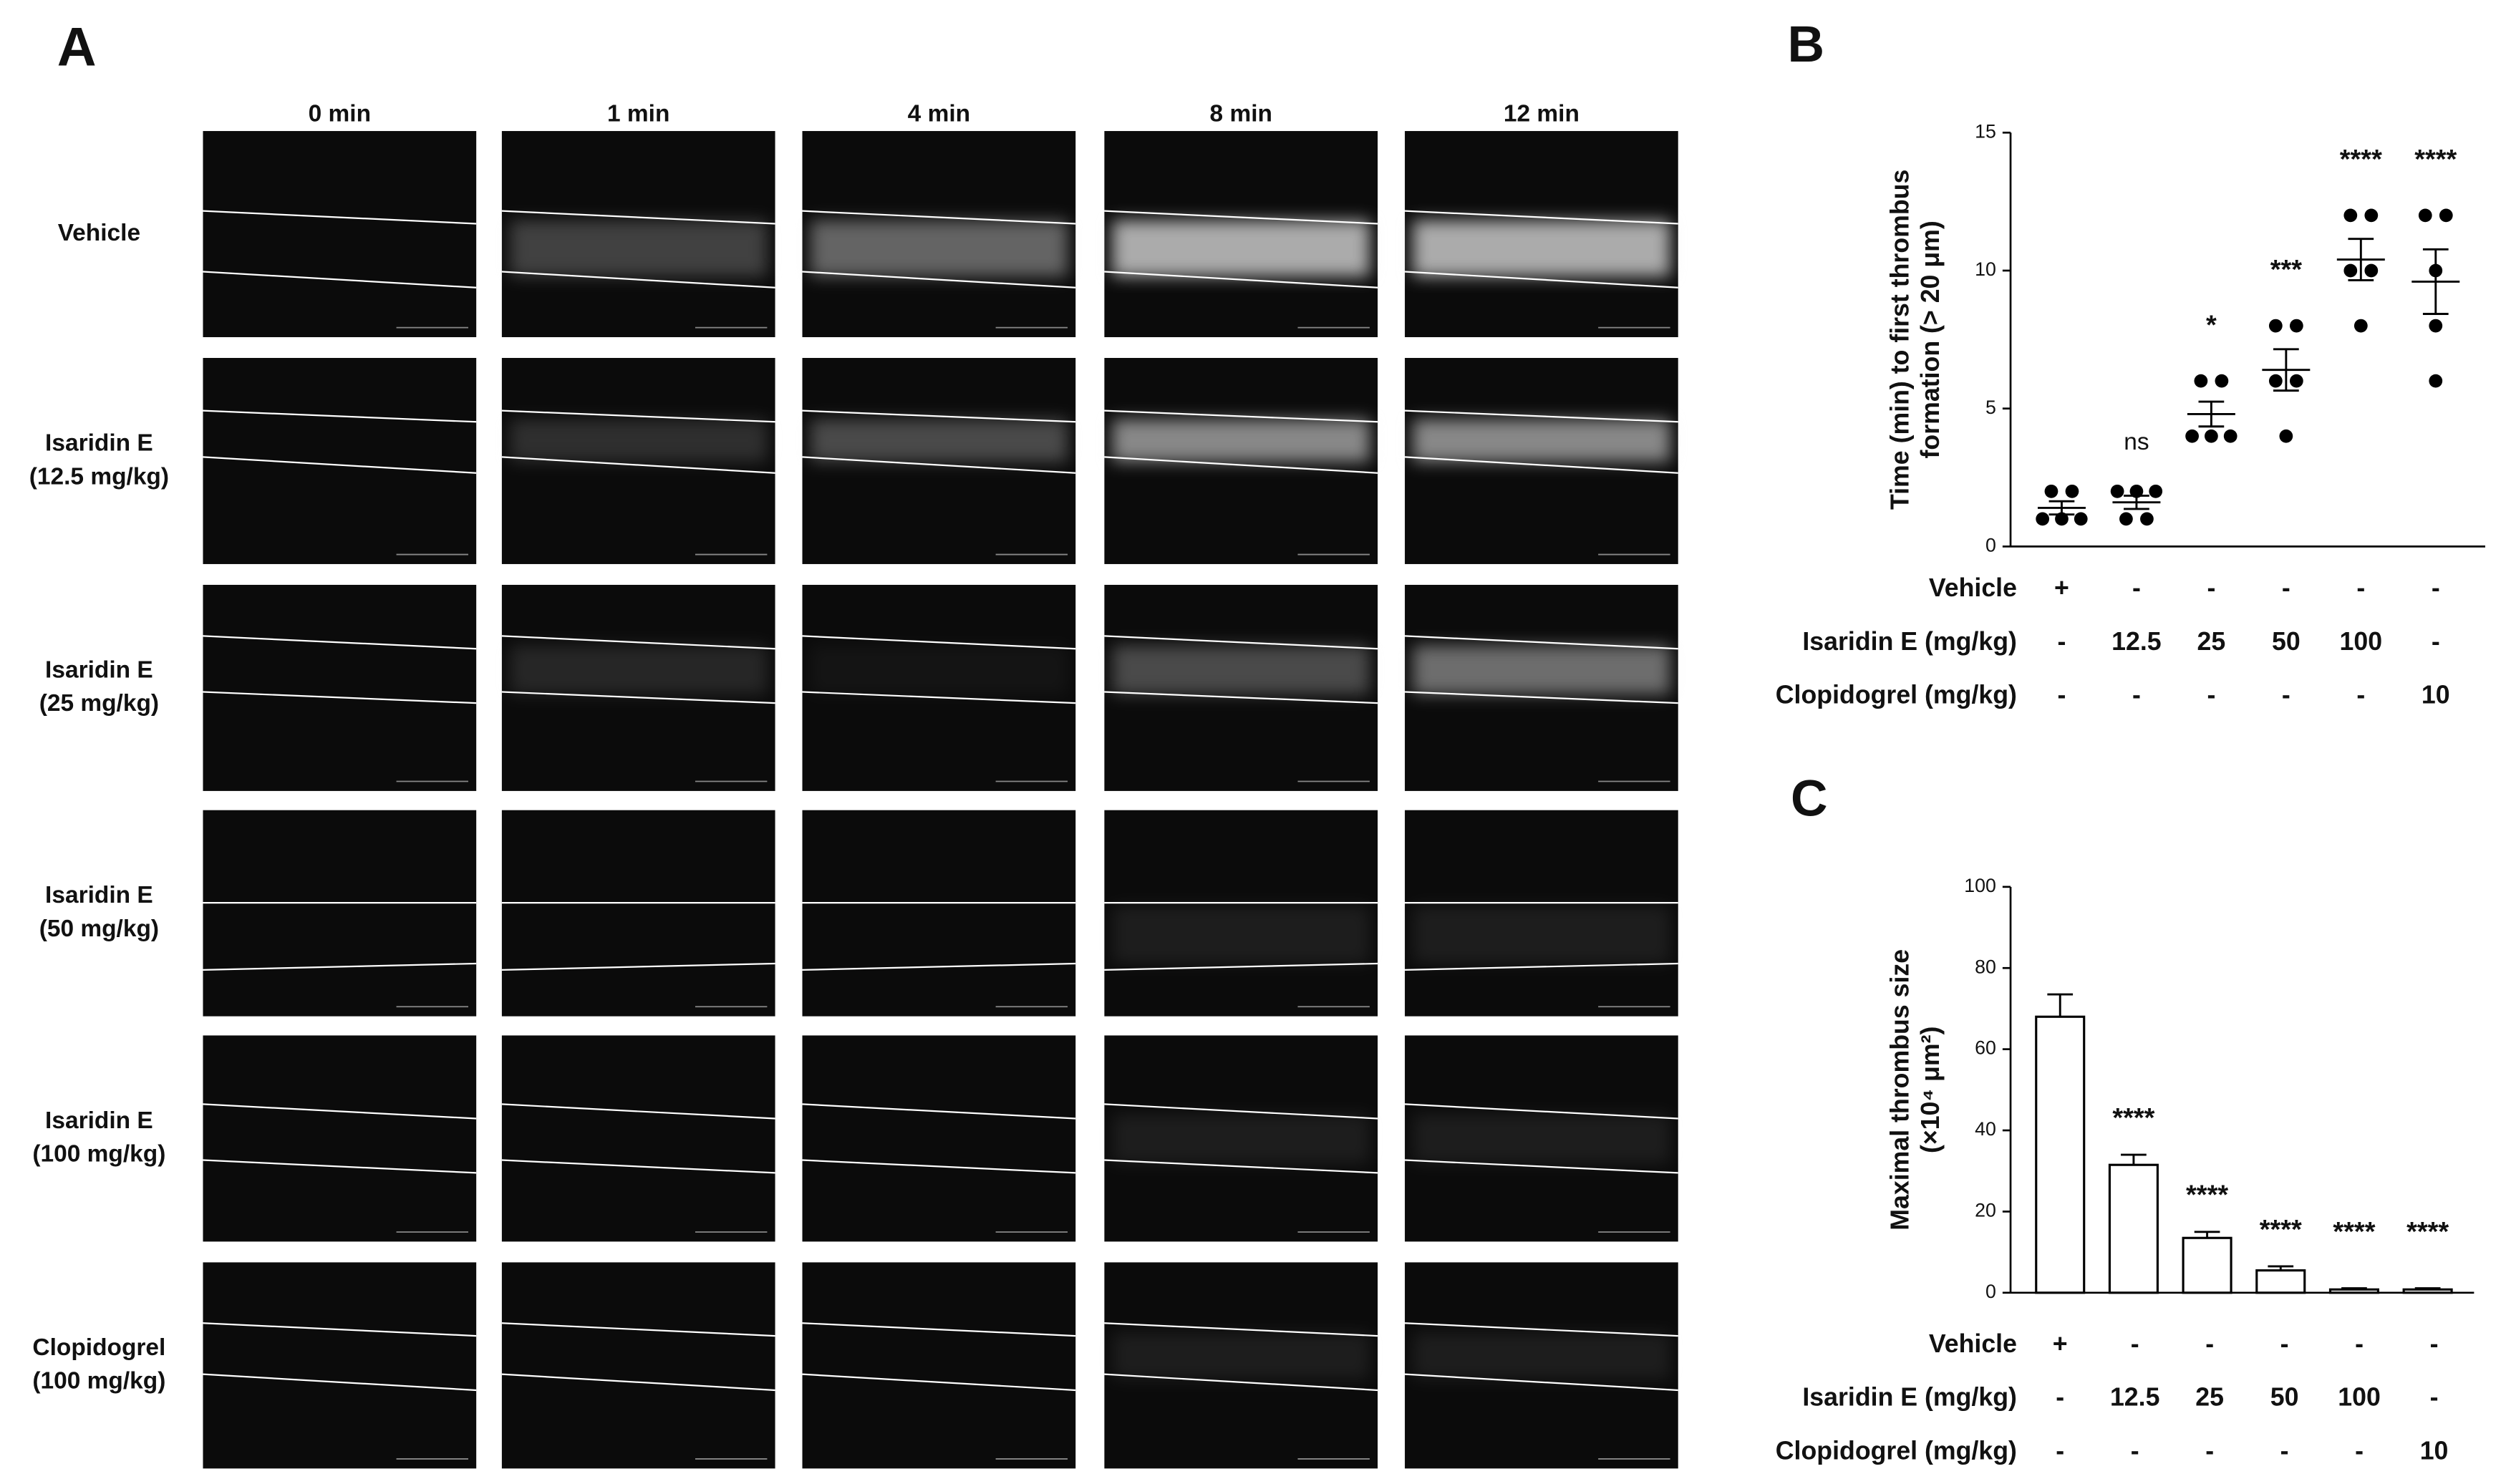 The image size is (2506, 1484). Describe the element at coordinates (98, 1347) in the screenshot. I see `row-label: Clopidogrel` at that location.